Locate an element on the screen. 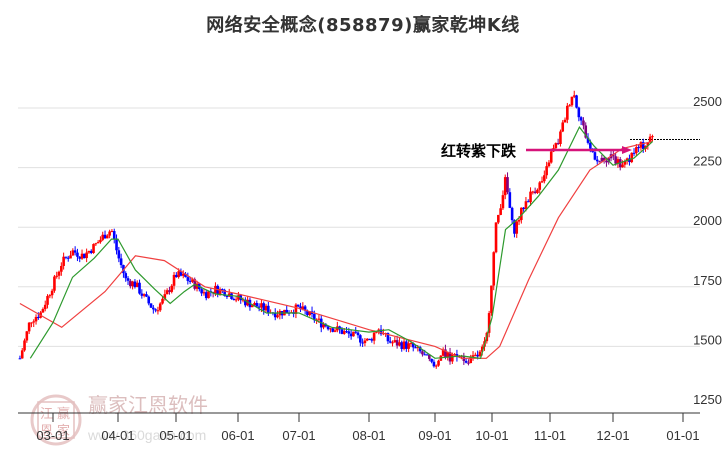 This screenshot has width=726, height=450. x-tick-label: 10-01 is located at coordinates (491, 435).